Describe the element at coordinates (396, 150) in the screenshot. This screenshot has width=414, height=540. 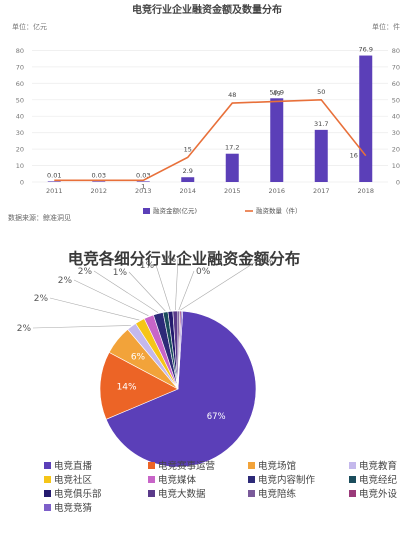
I see `right-tick-label: 20` at that location.